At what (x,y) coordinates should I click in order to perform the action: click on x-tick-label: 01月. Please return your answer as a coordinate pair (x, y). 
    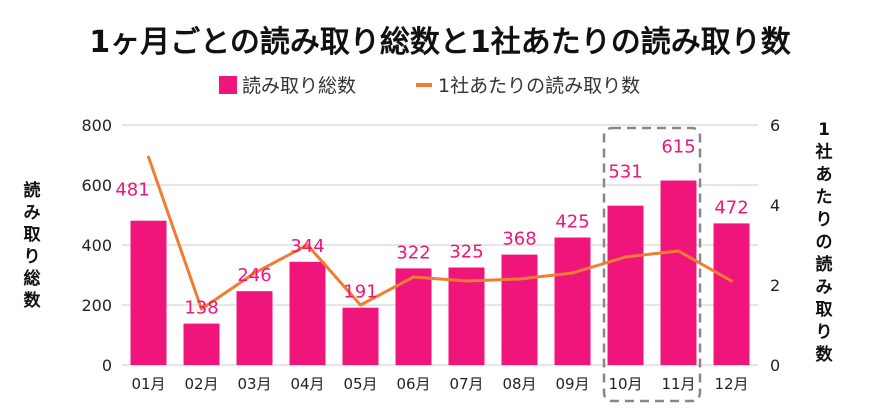
    Looking at the image, I should click on (148, 384).